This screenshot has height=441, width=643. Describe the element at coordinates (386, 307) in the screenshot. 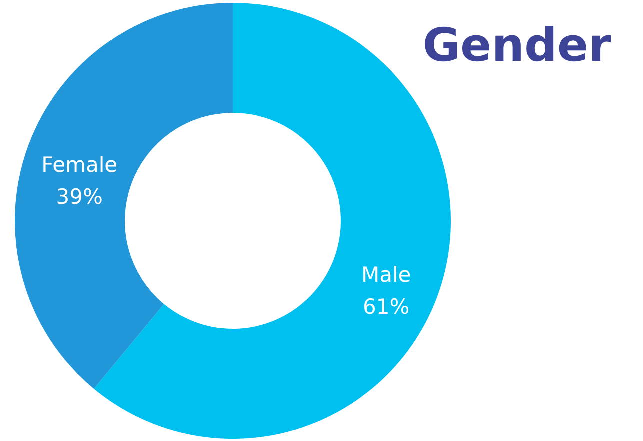

I see `data-label: 61%` at that location.